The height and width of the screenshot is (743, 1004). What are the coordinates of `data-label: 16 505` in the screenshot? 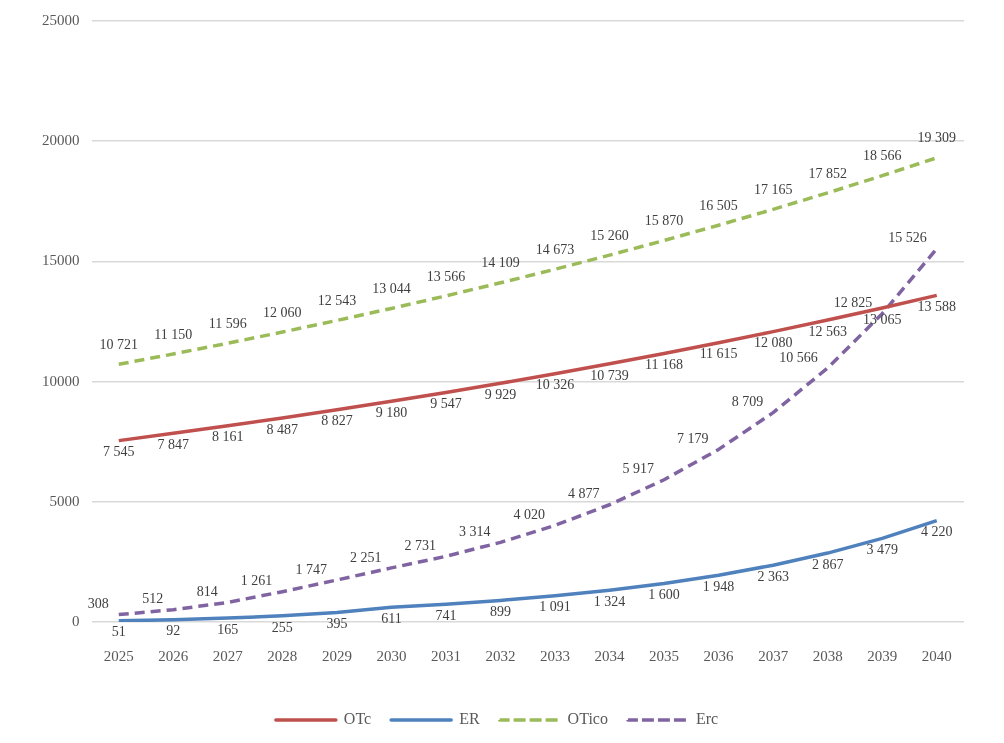 It's located at (718, 205).